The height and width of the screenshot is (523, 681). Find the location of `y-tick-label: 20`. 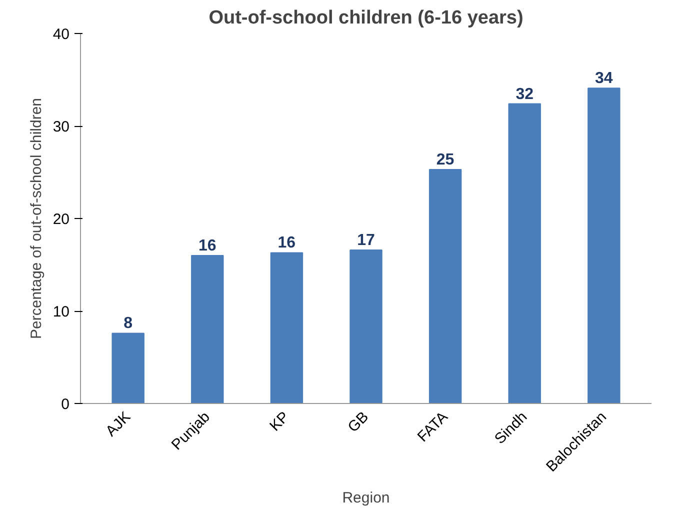

y-tick-label: 20 is located at coordinates (61, 219).